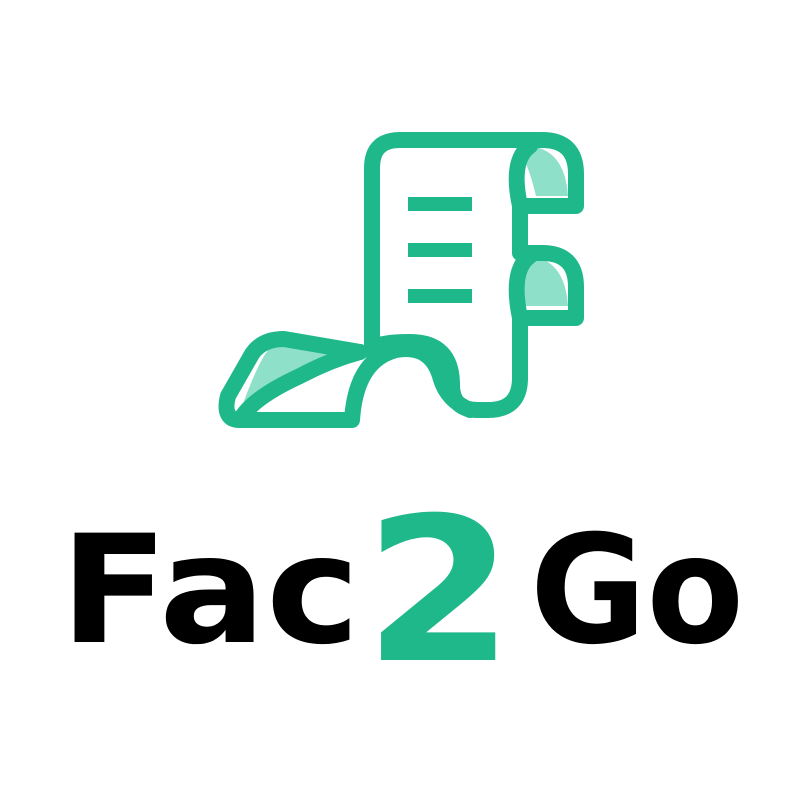 The width and height of the screenshot is (800, 800). Describe the element at coordinates (544, 281) in the screenshot. I see `curl-fill-middle` at that location.